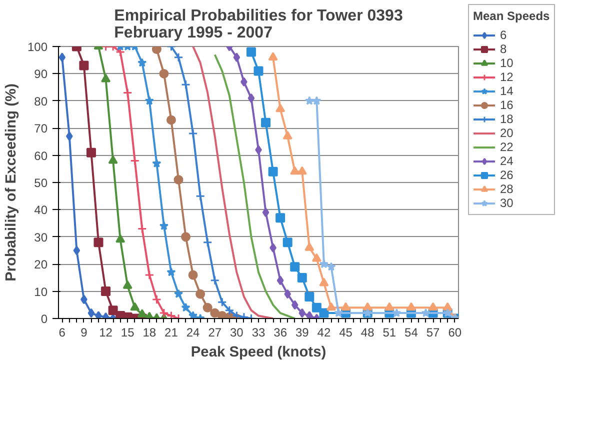 The height and width of the screenshot is (429, 594). What do you see at coordinates (411, 333) in the screenshot?
I see `x-tick-label: 54` at bounding box center [411, 333].